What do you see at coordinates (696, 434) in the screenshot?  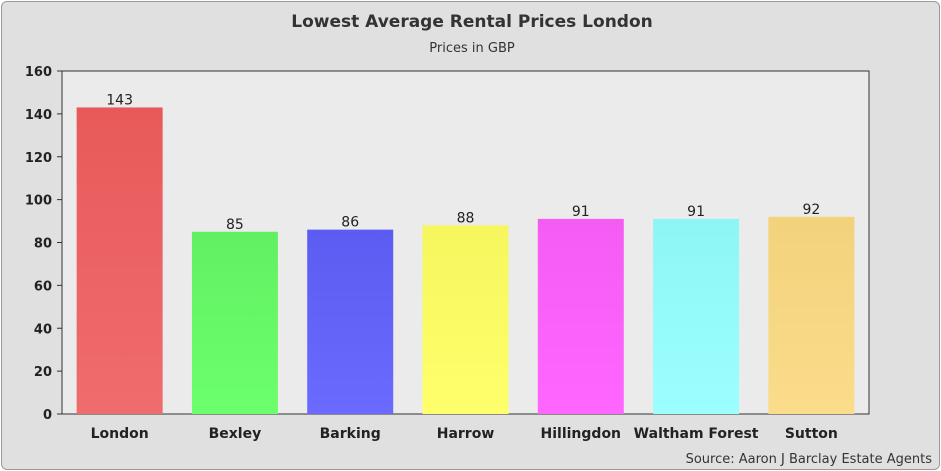 I see `x-tick-label: Waltham Forest` at bounding box center [696, 434].